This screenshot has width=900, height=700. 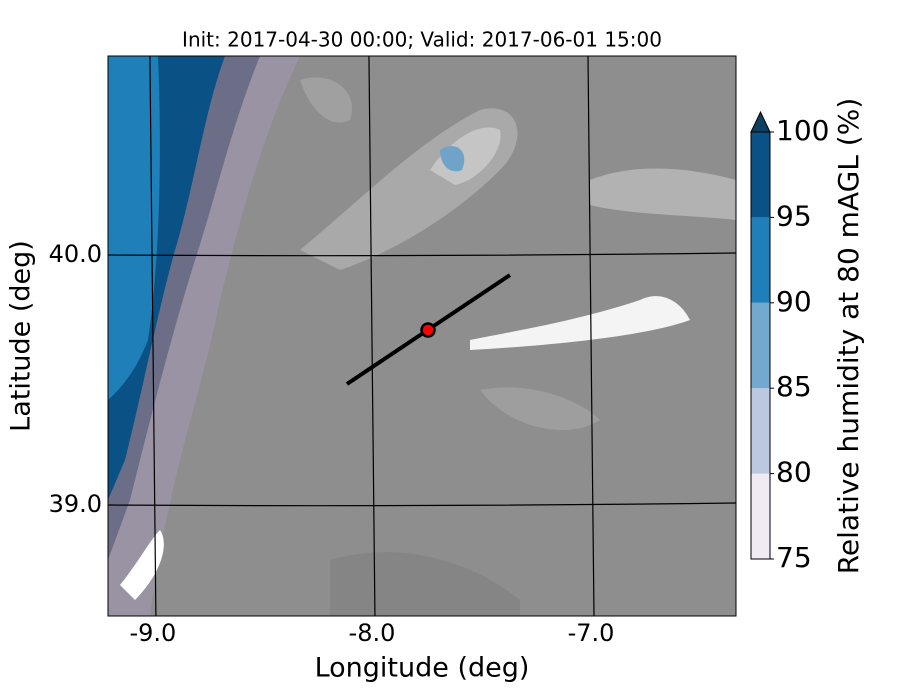 What do you see at coordinates (21, 336) in the screenshot?
I see `y-axis-label: Latitude (deg)` at bounding box center [21, 336].